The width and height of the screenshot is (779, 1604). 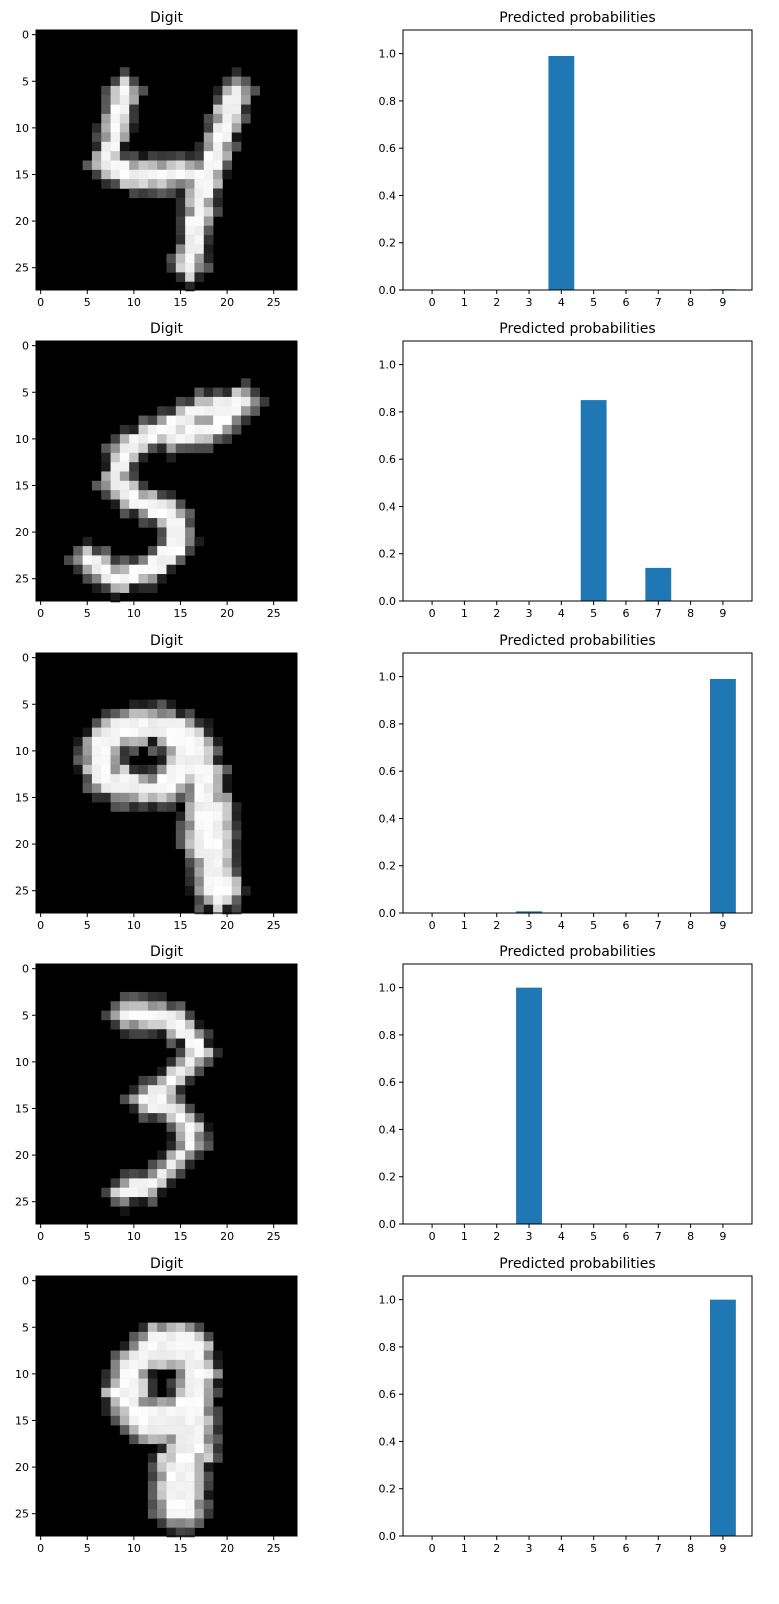 I want to click on prob-y-tick-label: 0.4, so click(x=388, y=195).